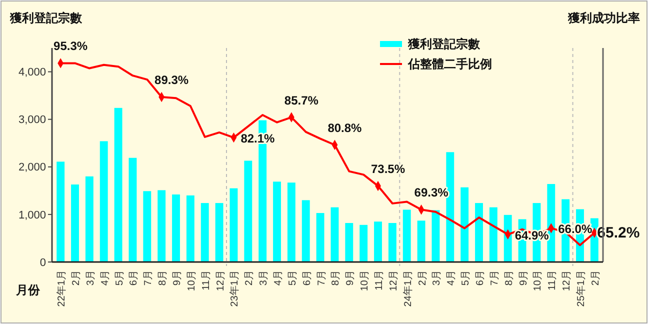 The image size is (652, 328). I want to click on y-tick-label: 3,000, so click(32, 120).